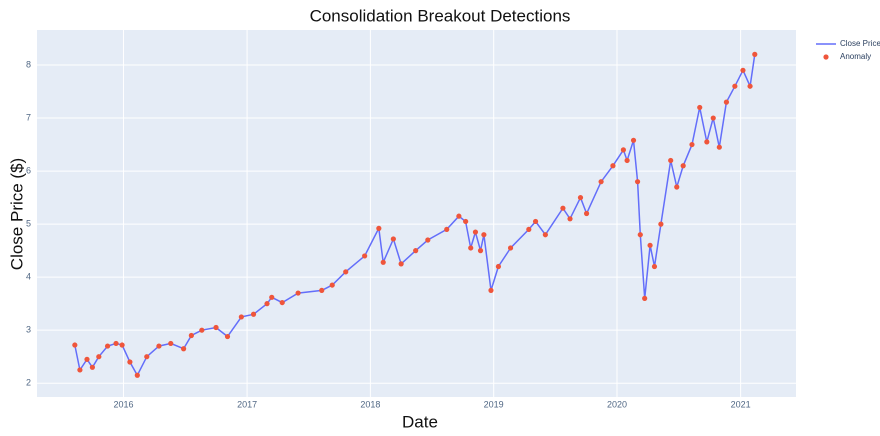  What do you see at coordinates (741, 404) in the screenshot?
I see `x-tick-label: 2021` at bounding box center [741, 404].